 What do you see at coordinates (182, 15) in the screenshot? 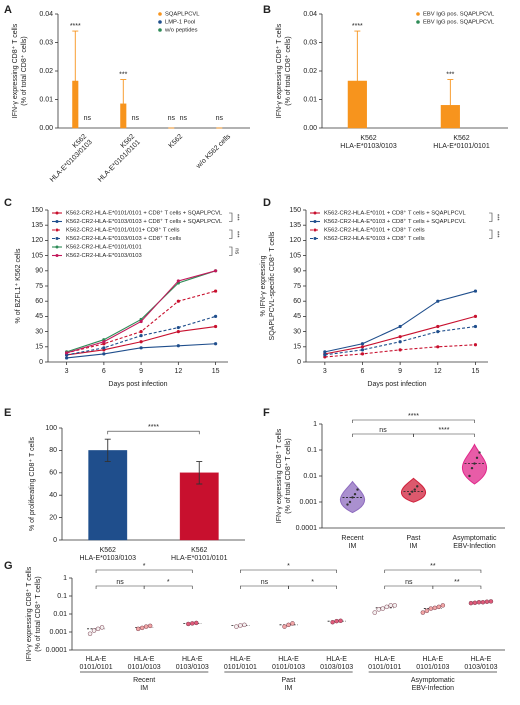
I see `legend-label: SQAPLPCVL` at bounding box center [182, 15].